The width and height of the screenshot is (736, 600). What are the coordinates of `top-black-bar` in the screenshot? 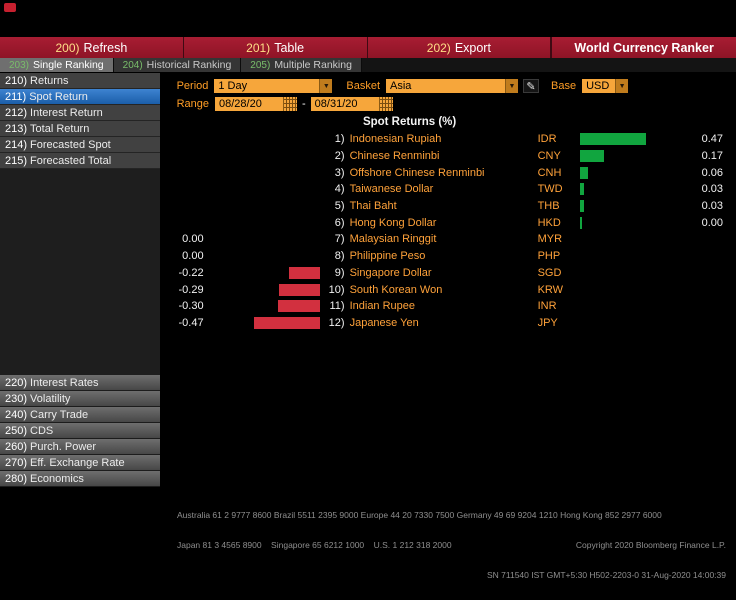 It's located at (368, 18).